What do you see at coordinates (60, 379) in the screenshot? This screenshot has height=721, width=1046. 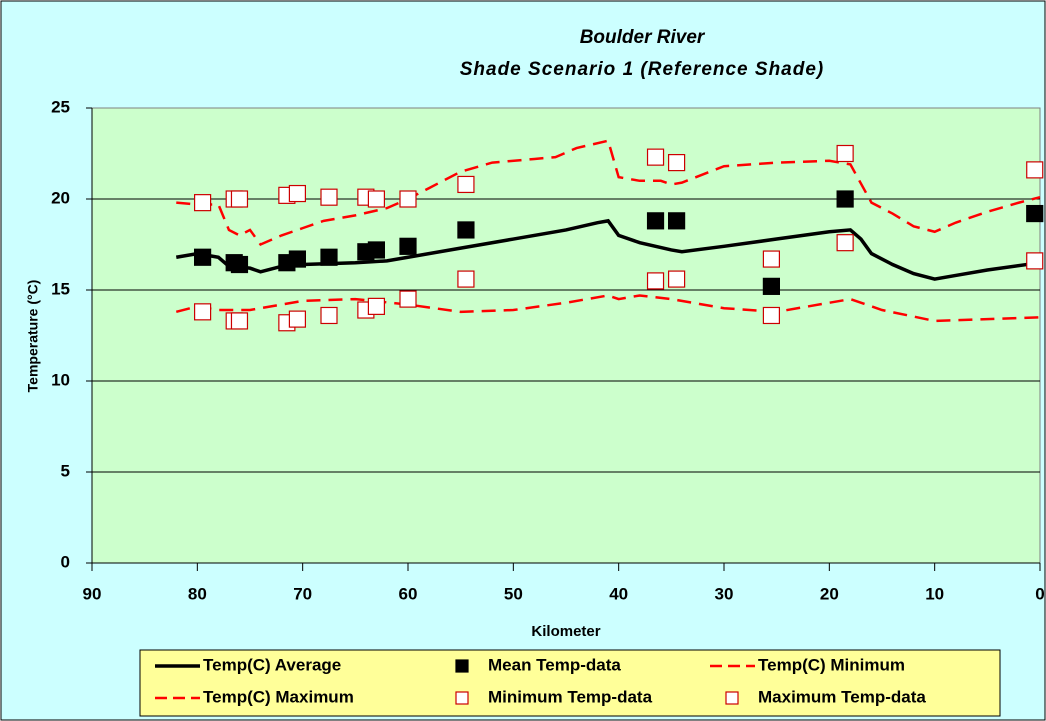 I see `y-tick-label: 10` at bounding box center [60, 379].